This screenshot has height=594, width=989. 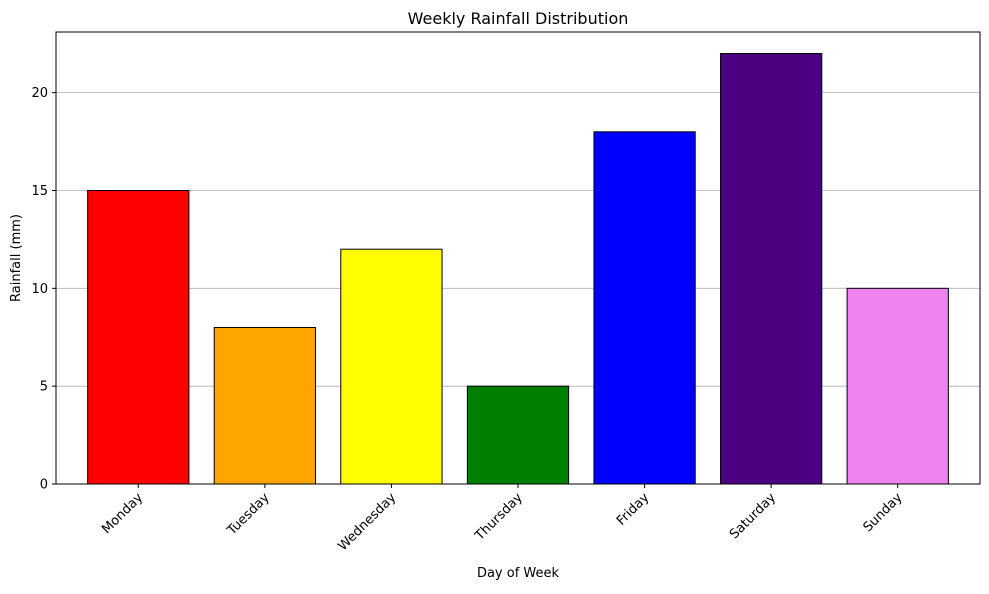 I want to click on y-tick-label: 5, so click(x=44, y=387).